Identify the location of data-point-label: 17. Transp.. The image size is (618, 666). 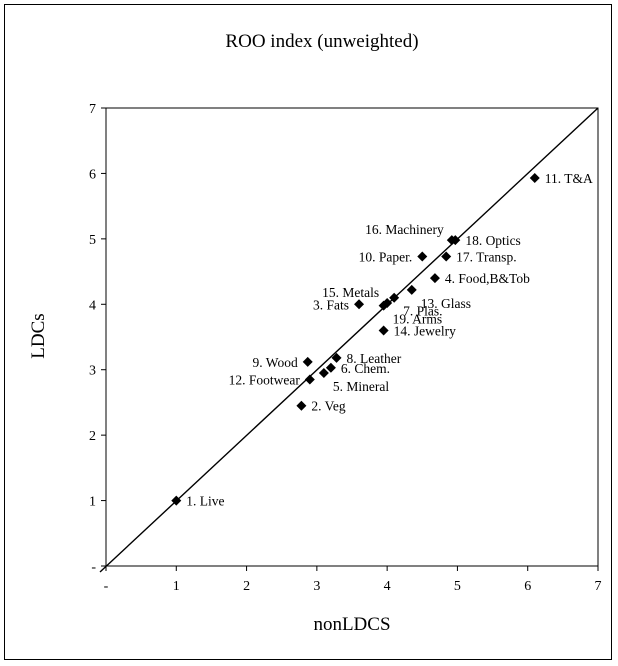
(486, 257).